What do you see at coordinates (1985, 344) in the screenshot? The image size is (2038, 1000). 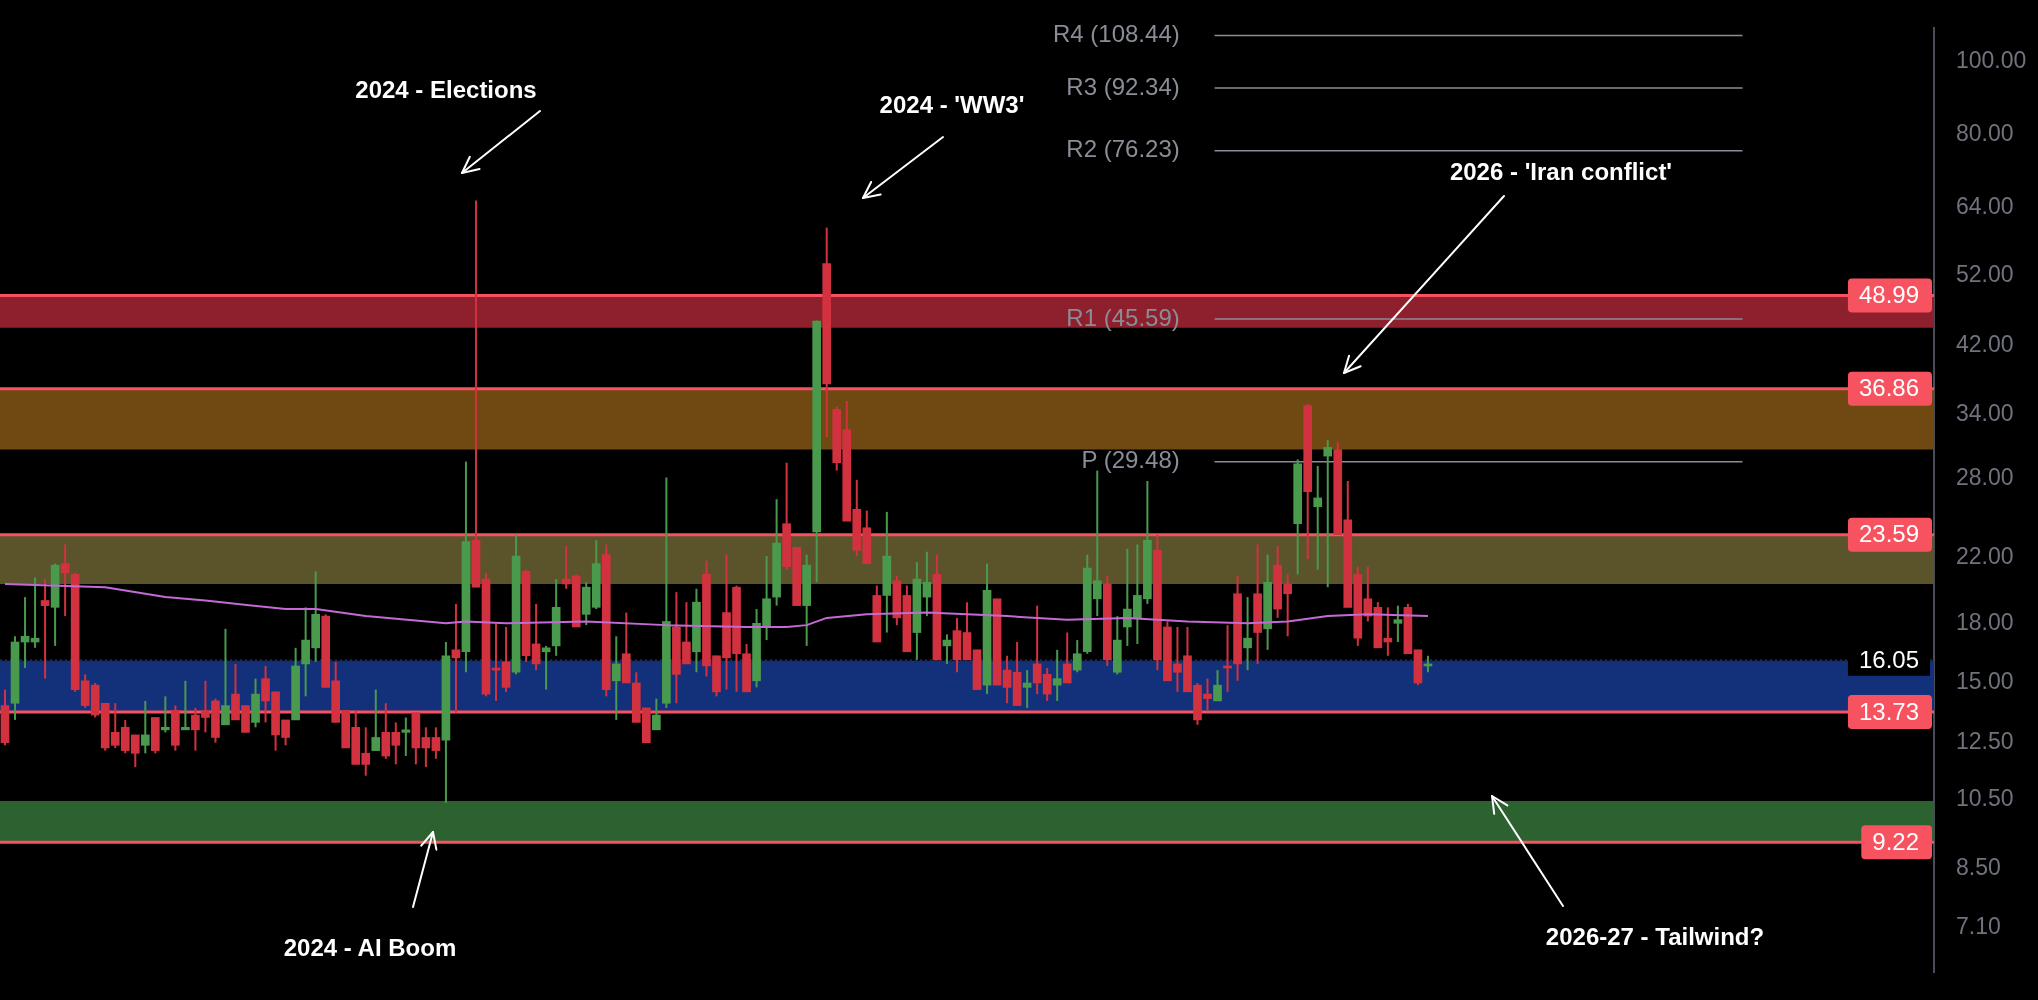 I see `y-tick-label: 42.00` at bounding box center [1985, 344].